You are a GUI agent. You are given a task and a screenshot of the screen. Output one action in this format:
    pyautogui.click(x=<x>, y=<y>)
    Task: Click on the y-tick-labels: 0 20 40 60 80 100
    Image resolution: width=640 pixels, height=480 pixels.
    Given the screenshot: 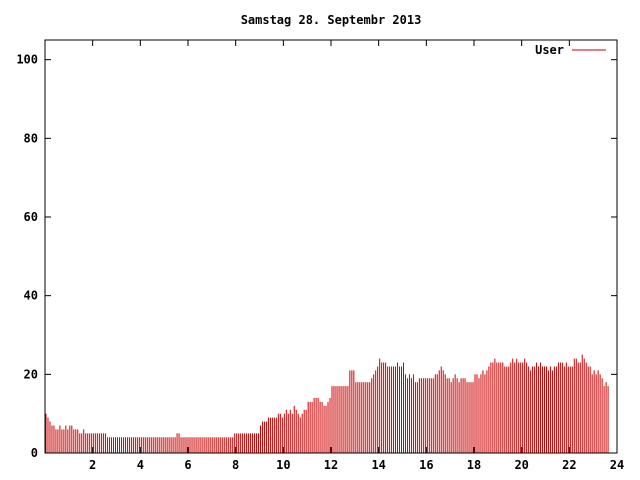 What is the action you would take?
    pyautogui.click(x=27, y=256)
    